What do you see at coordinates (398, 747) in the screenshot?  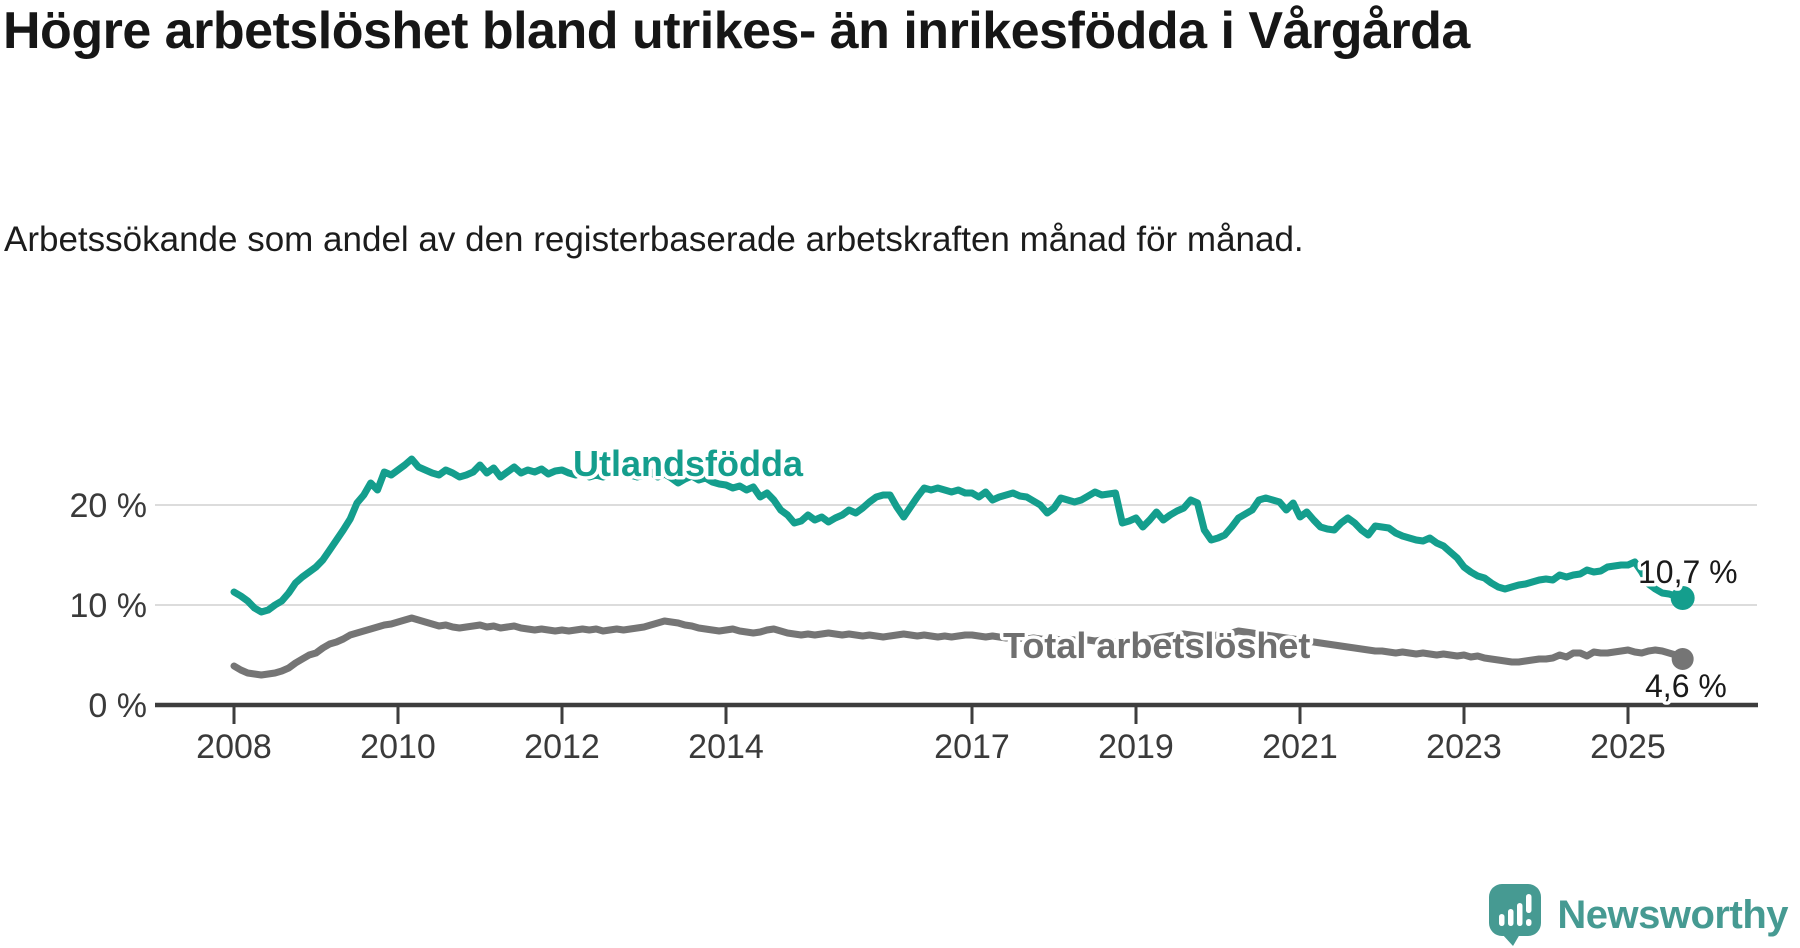 I see `x-tick-label: 2010` at bounding box center [398, 747].